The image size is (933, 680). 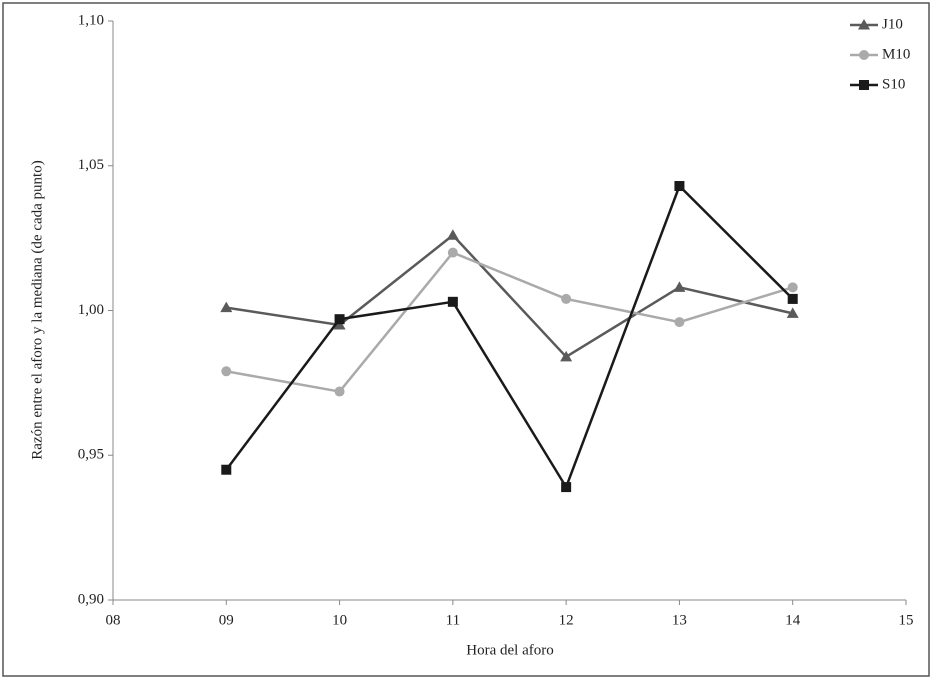 I want to click on y-tick-label: 0,95, so click(x=91, y=455).